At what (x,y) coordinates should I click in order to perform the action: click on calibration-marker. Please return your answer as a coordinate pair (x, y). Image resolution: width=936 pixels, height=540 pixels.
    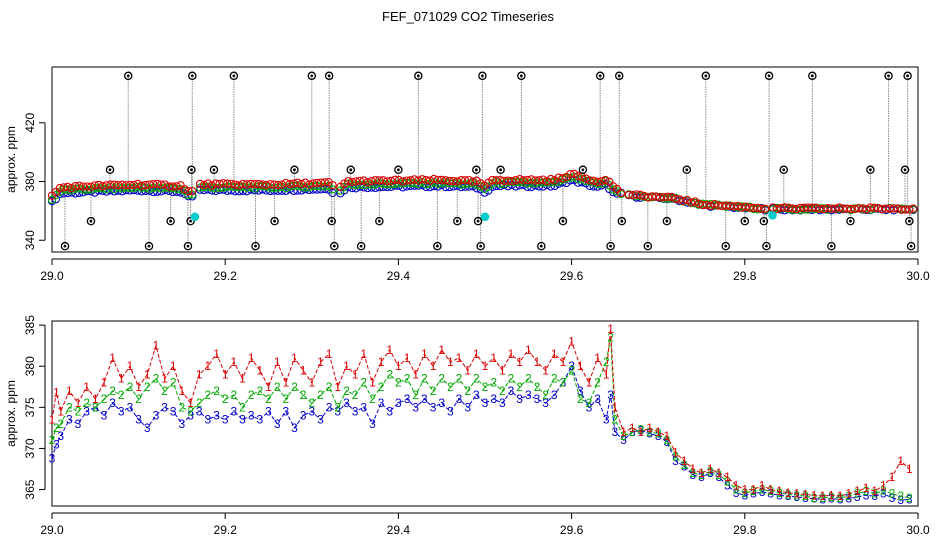
    Looking at the image, I should click on (772, 215).